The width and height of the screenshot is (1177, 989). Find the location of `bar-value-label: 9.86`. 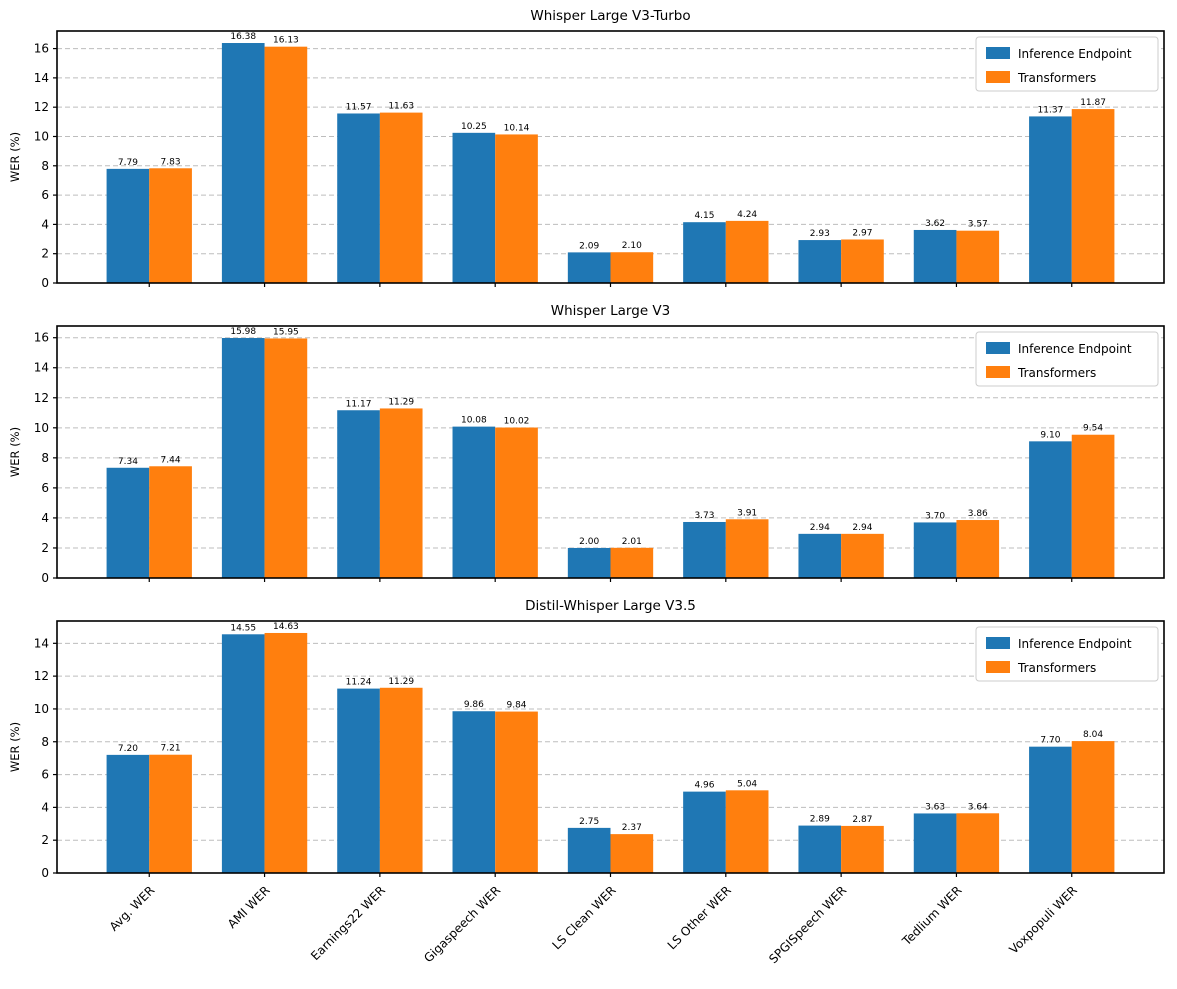

bar-value-label: 9.86 is located at coordinates (474, 705).